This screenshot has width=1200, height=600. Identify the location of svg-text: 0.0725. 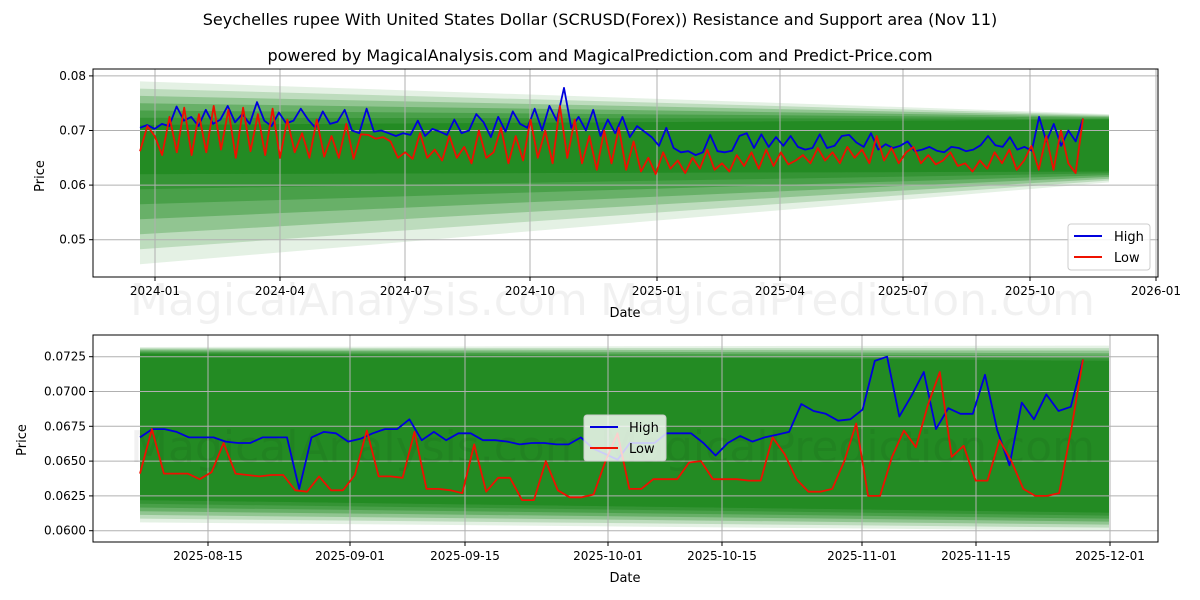
(65, 357).